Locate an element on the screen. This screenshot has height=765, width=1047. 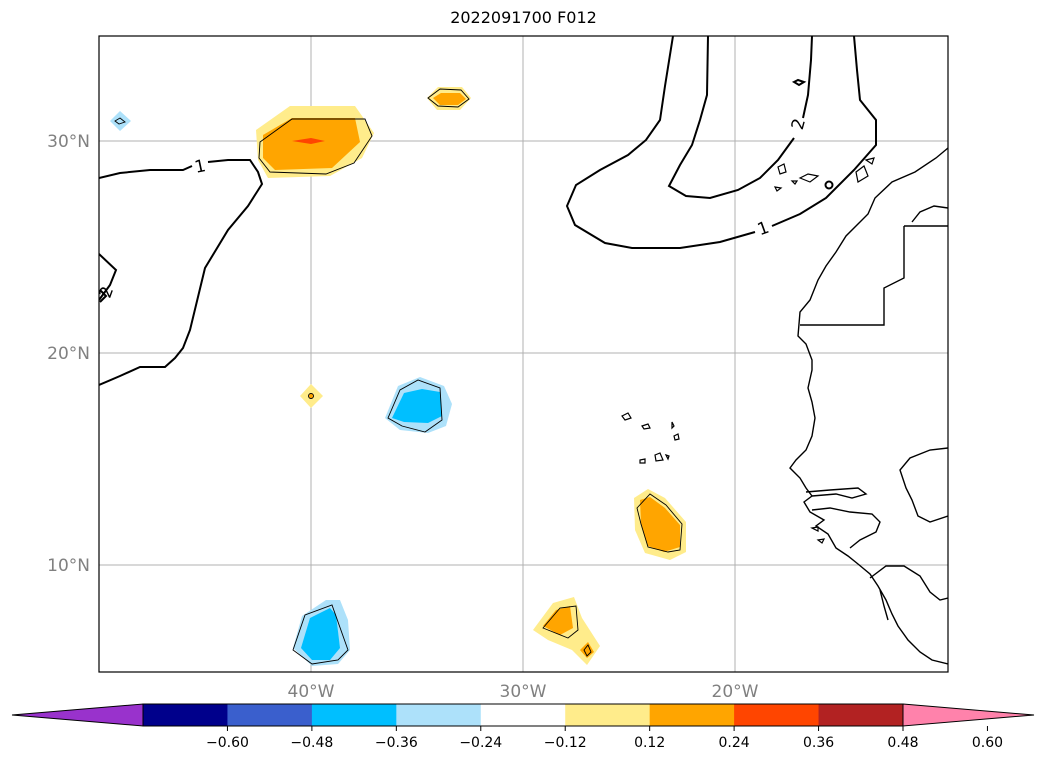
colorbar-extend-low is located at coordinates (77, 715).